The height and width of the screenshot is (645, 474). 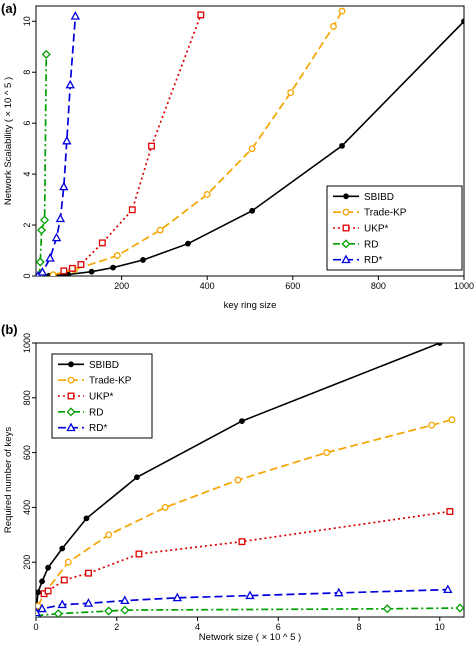 What do you see at coordinates (278, 627) in the screenshot?
I see `x-tick-label: 6` at bounding box center [278, 627].